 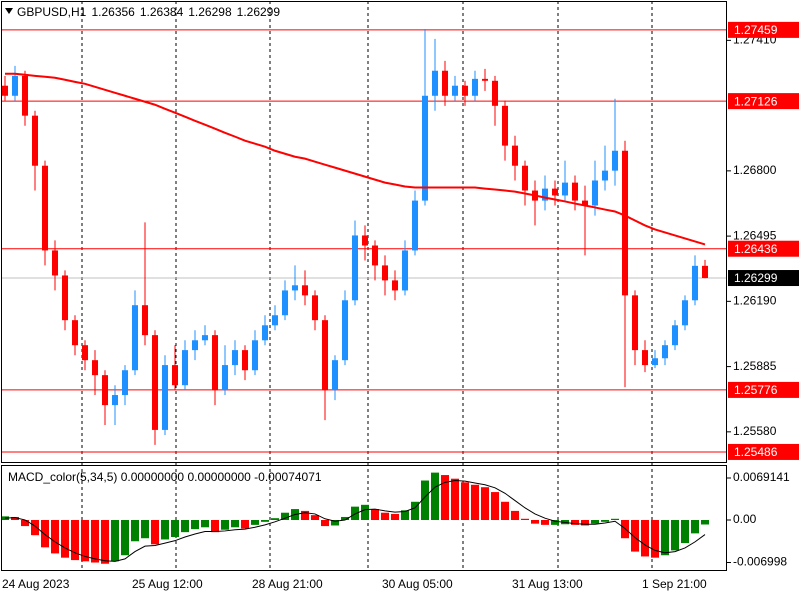 What do you see at coordinates (547, 584) in the screenshot?
I see `x-tick-label: 31 Aug 13:00` at bounding box center [547, 584].